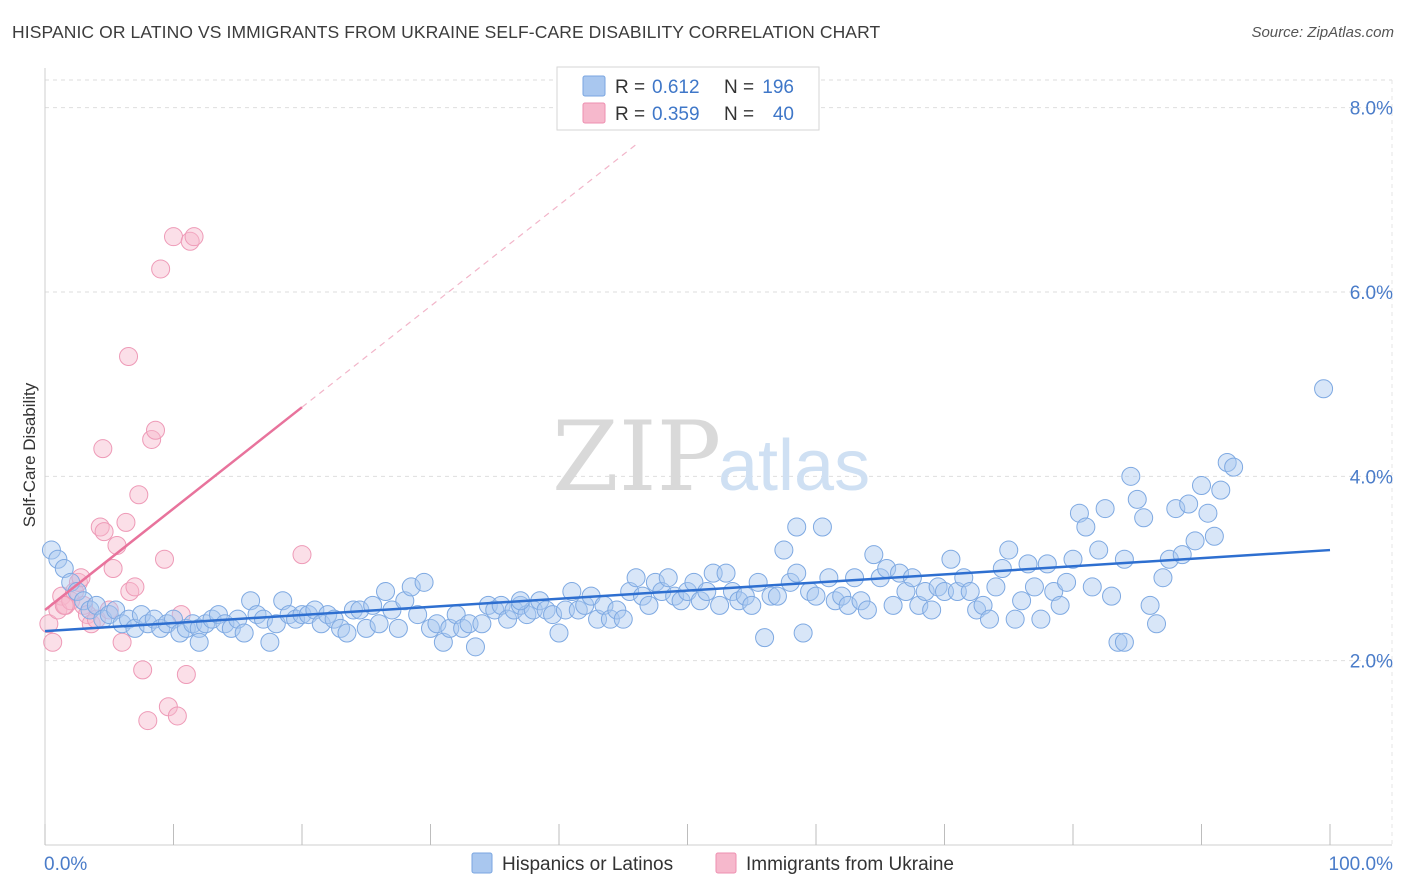  I want to click on correlation-legend: R = 0.612 N = 196 R = 0.359 N = 40, so click(688, 98).